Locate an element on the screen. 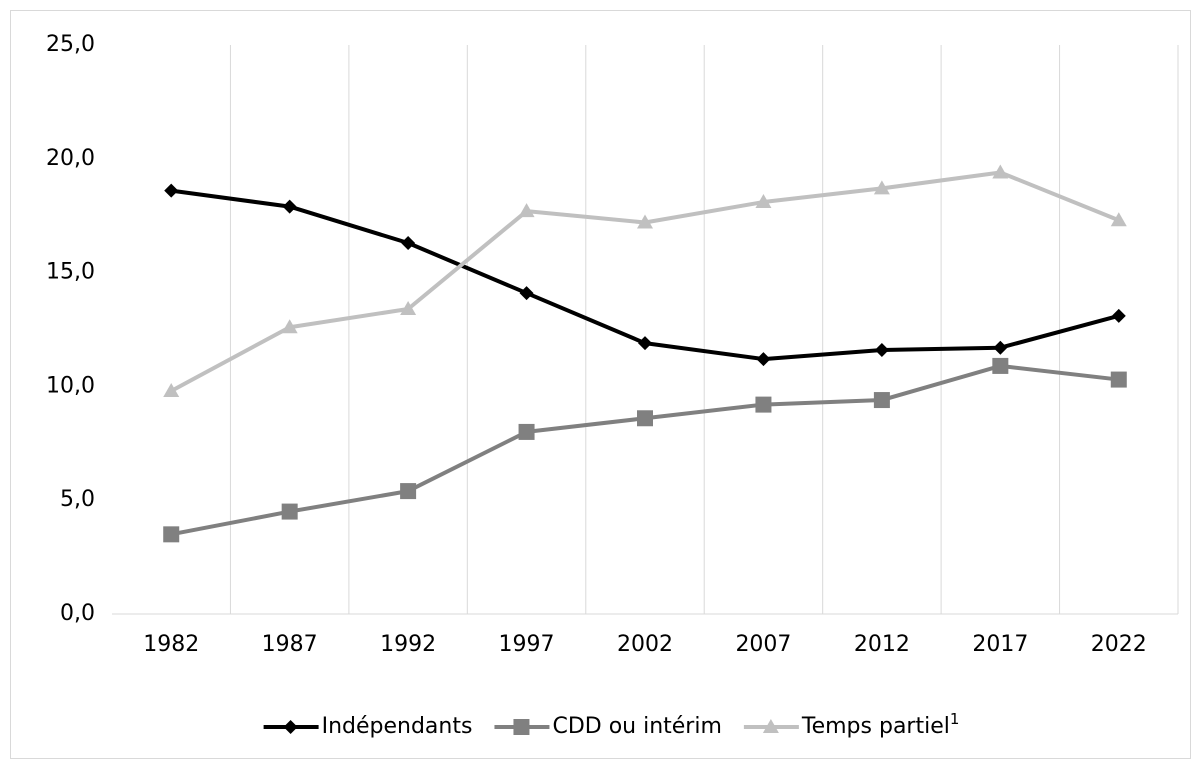  legend-item: Indépendants is located at coordinates (368, 726).